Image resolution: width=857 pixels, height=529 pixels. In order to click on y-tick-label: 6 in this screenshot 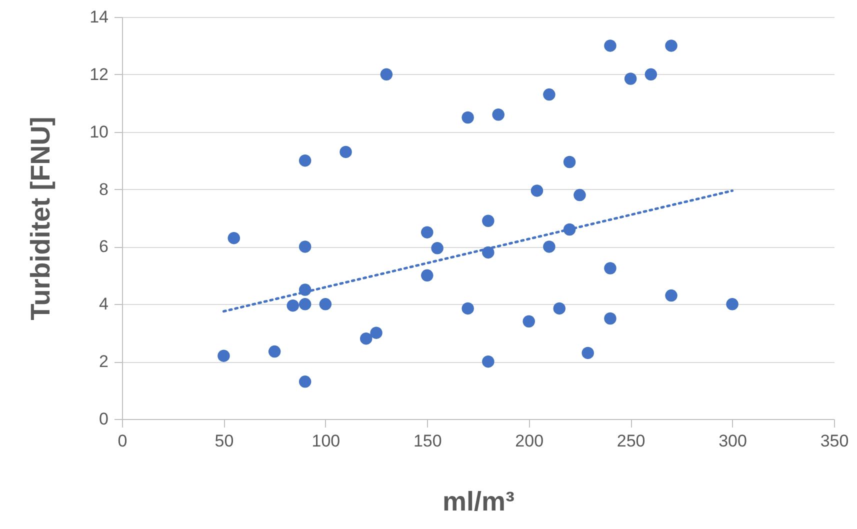, I will do `click(103, 246)`.